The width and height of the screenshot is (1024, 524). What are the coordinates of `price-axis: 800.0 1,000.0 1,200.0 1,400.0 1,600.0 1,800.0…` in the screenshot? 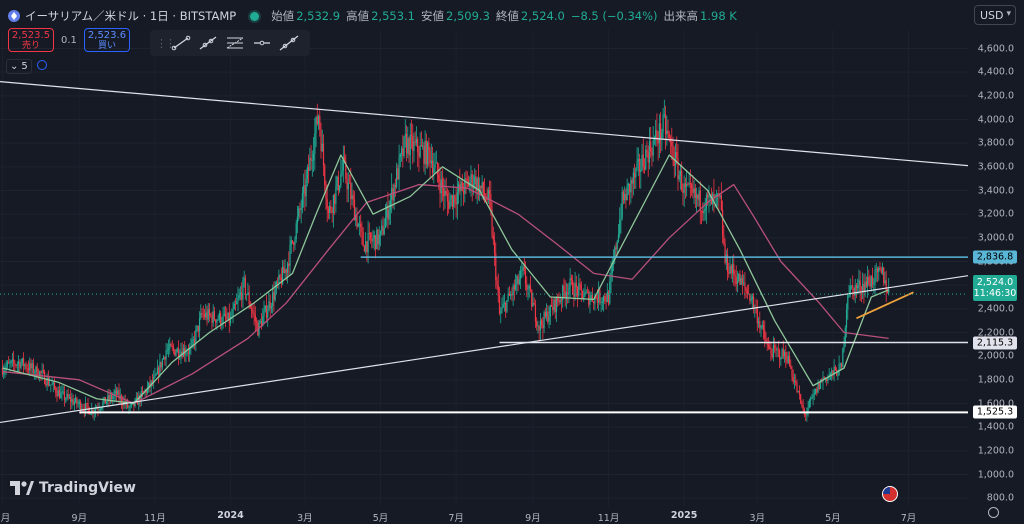 It's located at (997, 276).